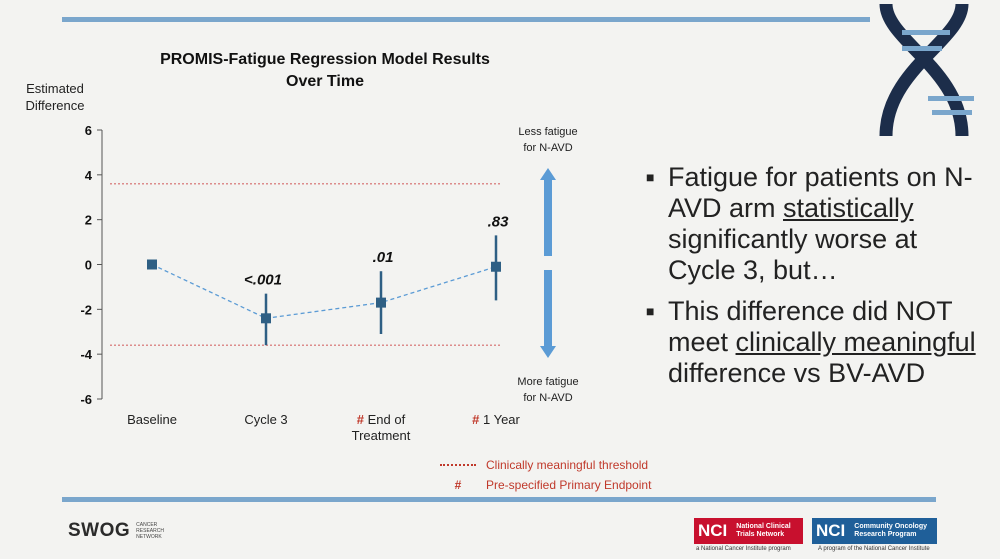 Image resolution: width=1000 pixels, height=559 pixels. I want to click on legend-threshold: Clinically meaningful threshold, so click(545, 465).